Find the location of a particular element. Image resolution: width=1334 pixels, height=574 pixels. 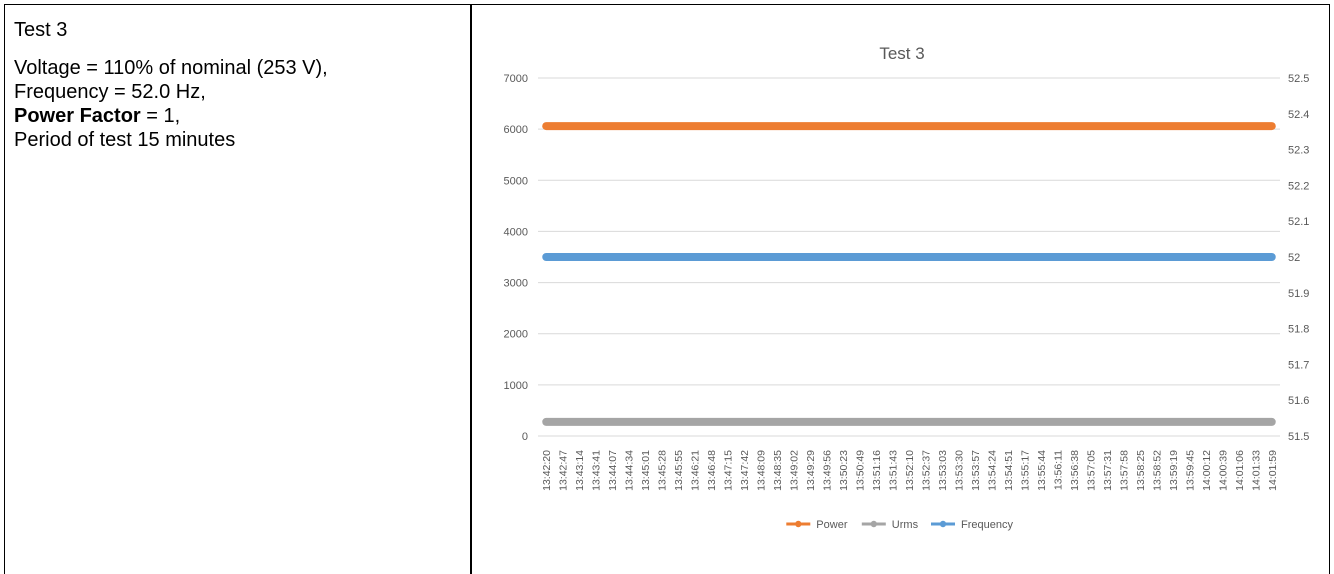

right-tick-label: 51.7 is located at coordinates (1298, 365).